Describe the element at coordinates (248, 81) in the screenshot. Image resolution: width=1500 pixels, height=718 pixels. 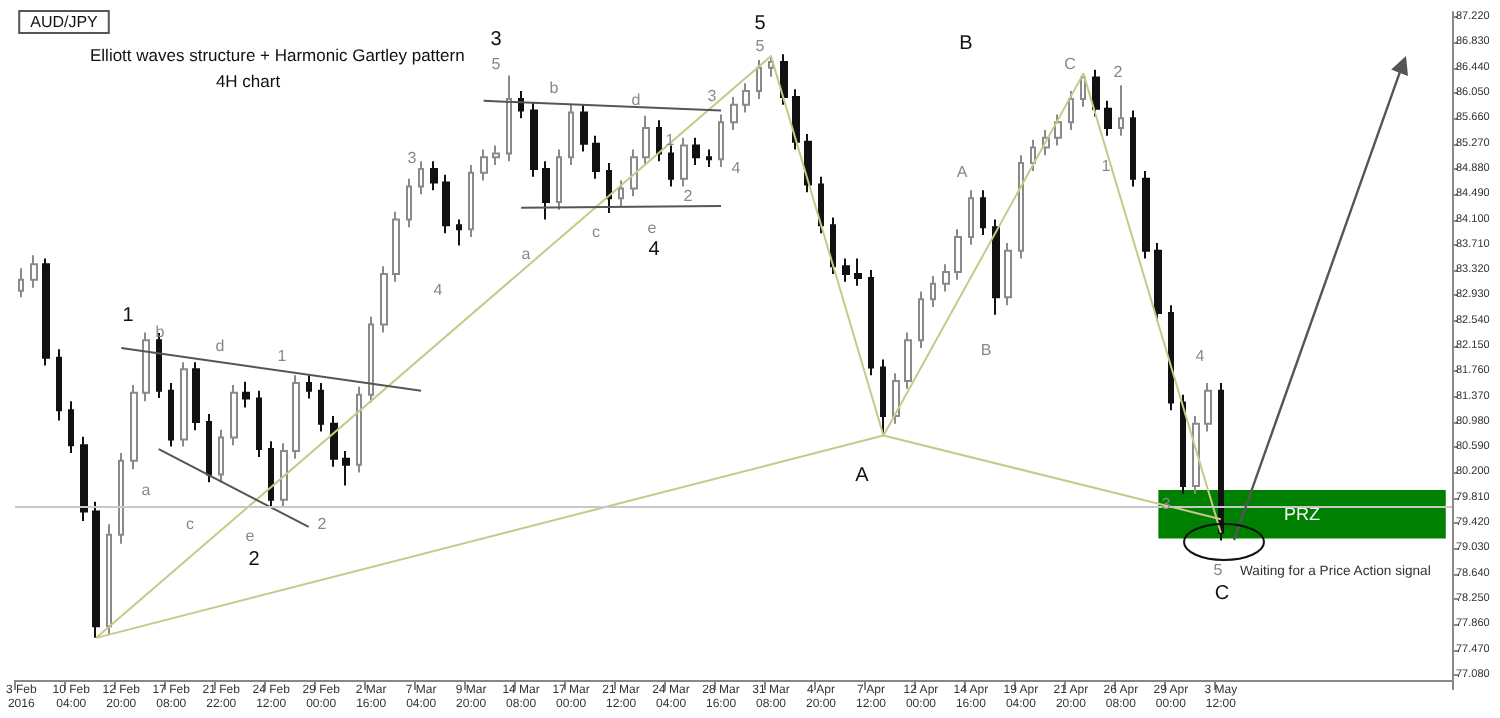
I see `text: 4H chart` at that location.